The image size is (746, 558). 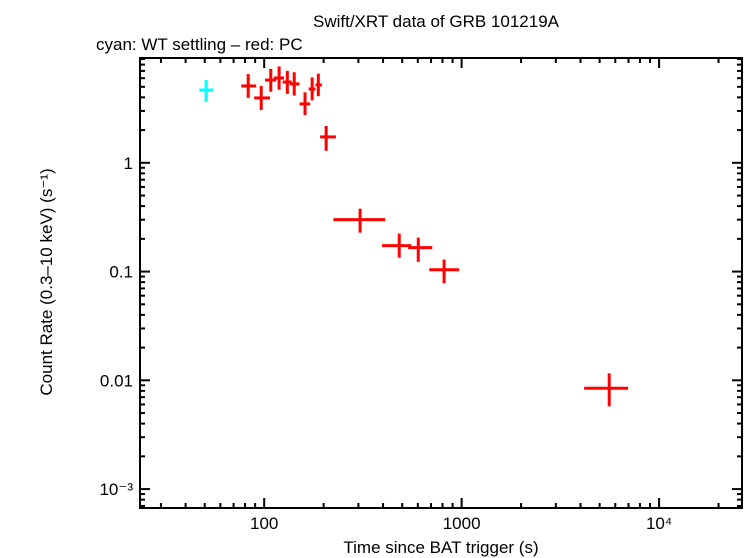 What do you see at coordinates (440, 547) in the screenshot?
I see `x-axis-label: Time since BAT trigger (s)` at bounding box center [440, 547].